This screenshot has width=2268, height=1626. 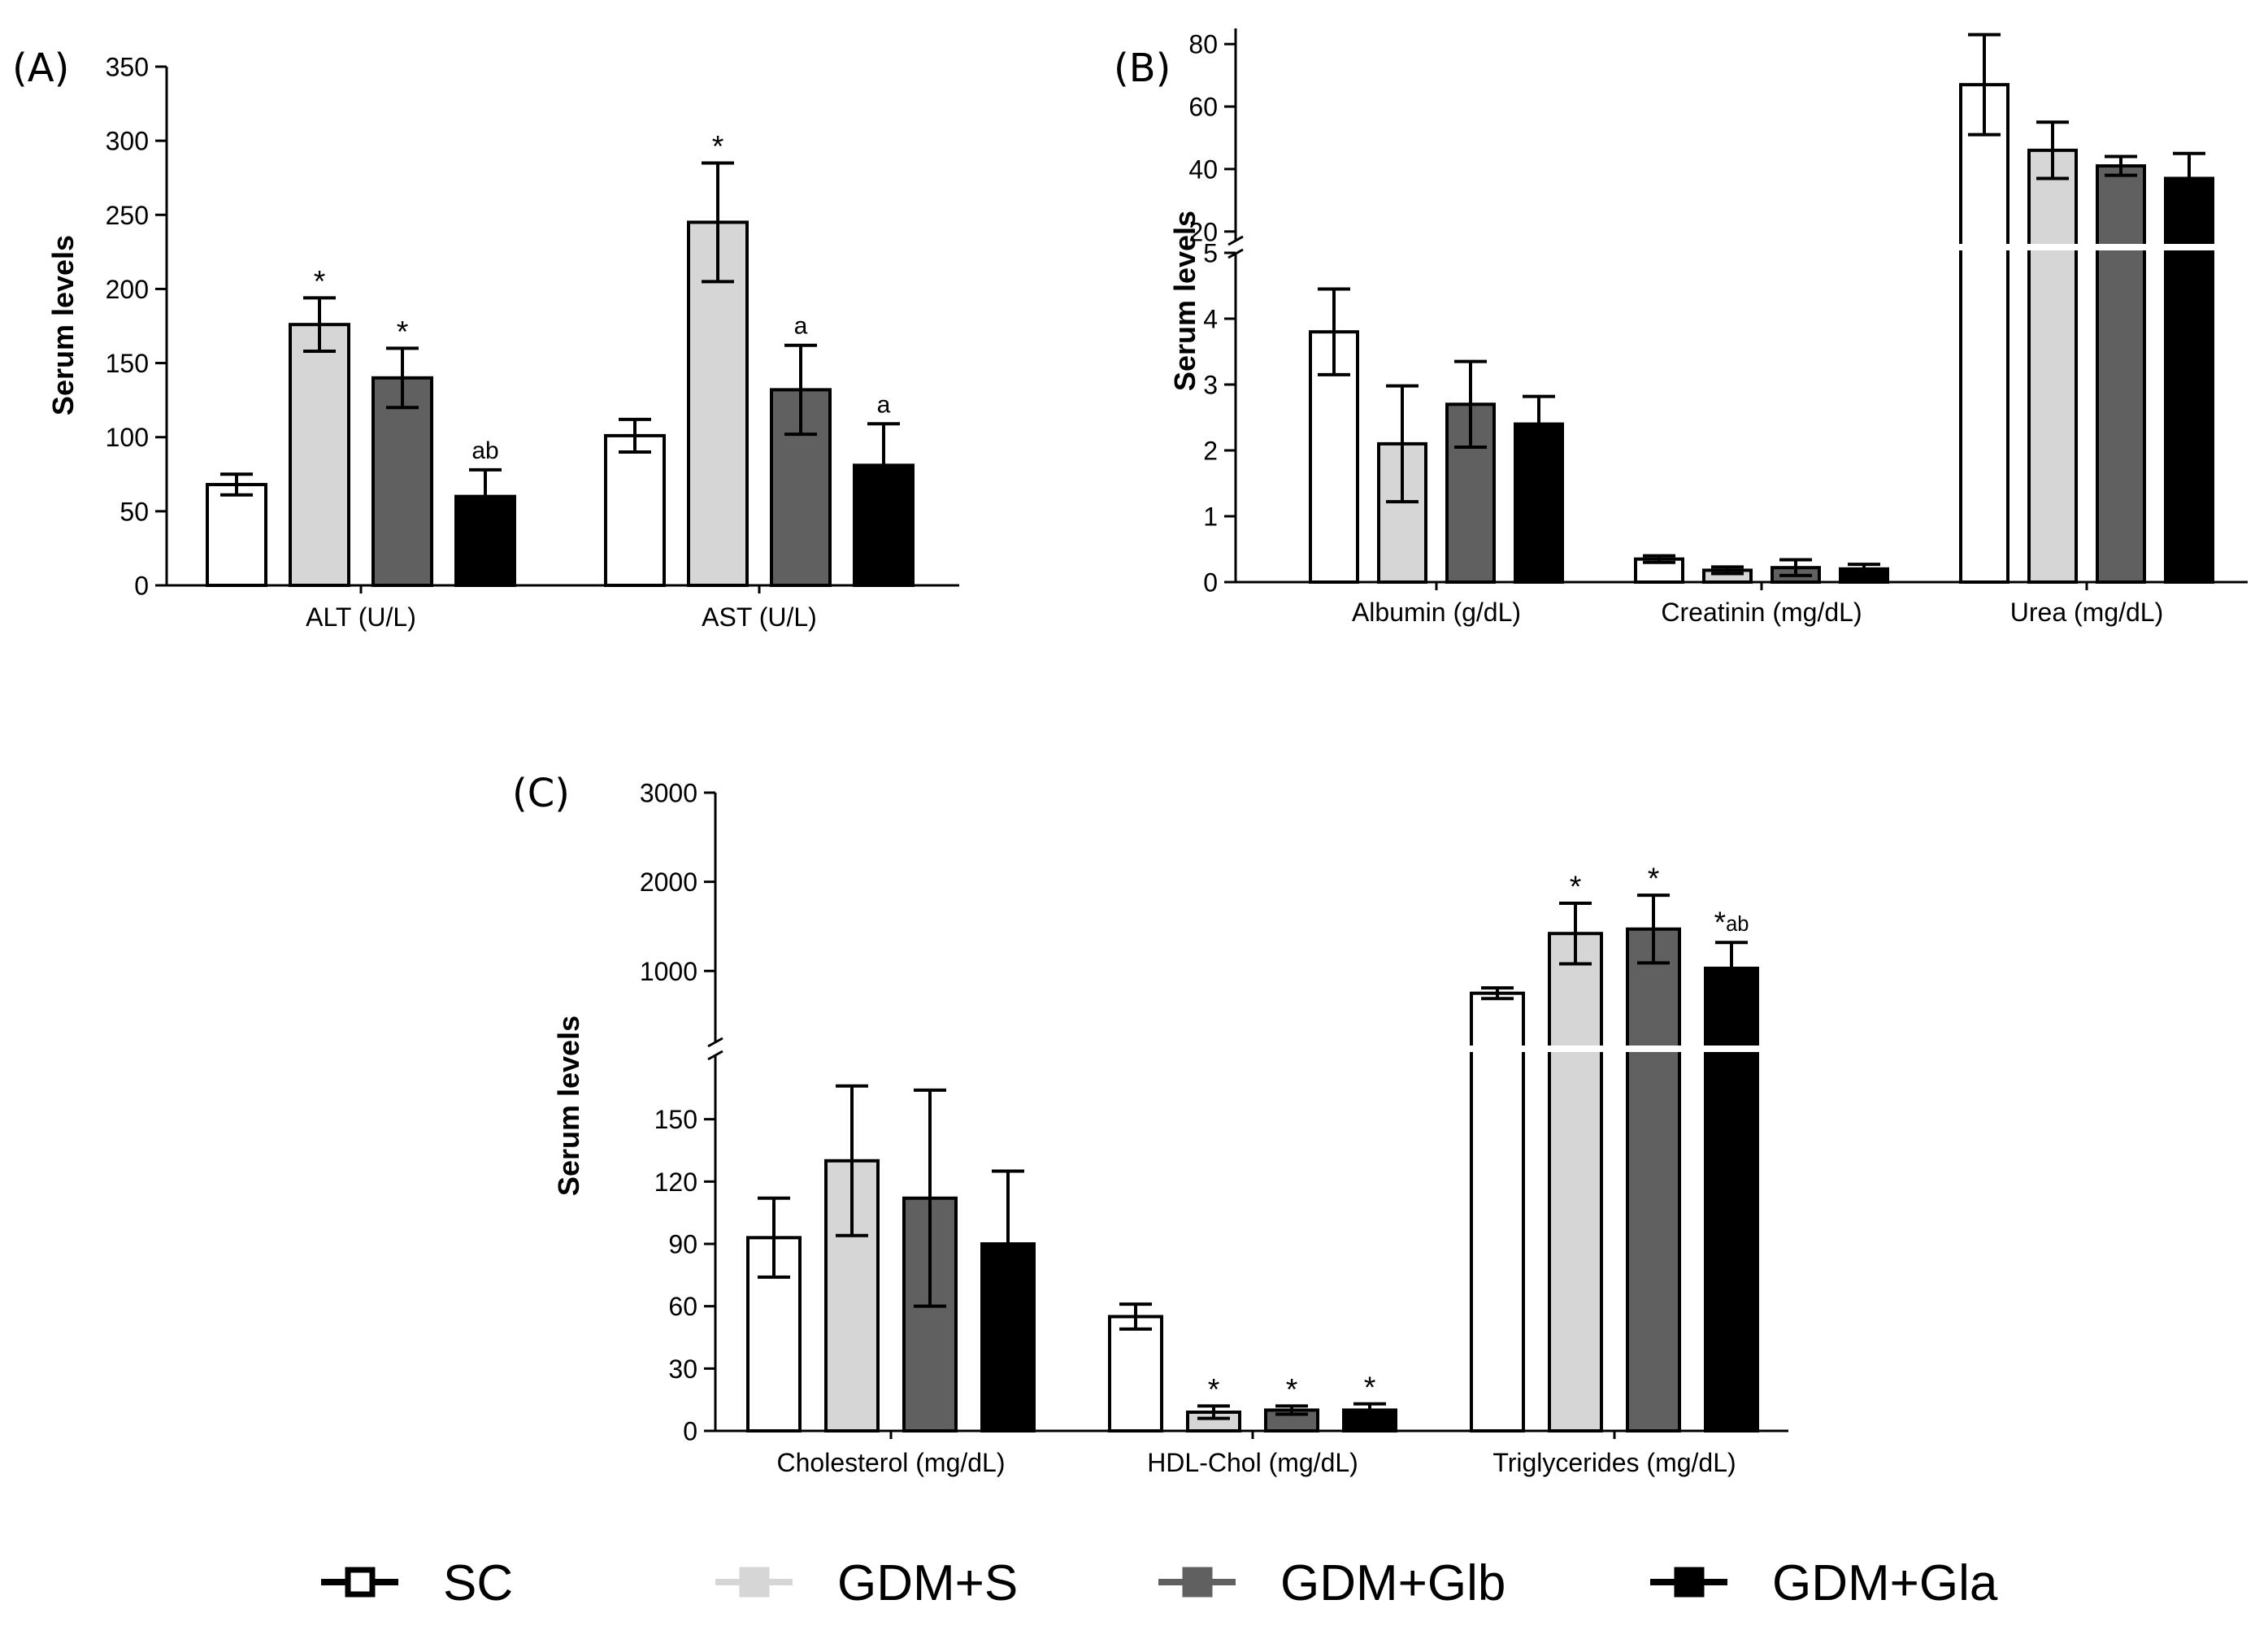 What do you see at coordinates (1210, 517) in the screenshot?
I see `y-tick-label-1: 1` at bounding box center [1210, 517].